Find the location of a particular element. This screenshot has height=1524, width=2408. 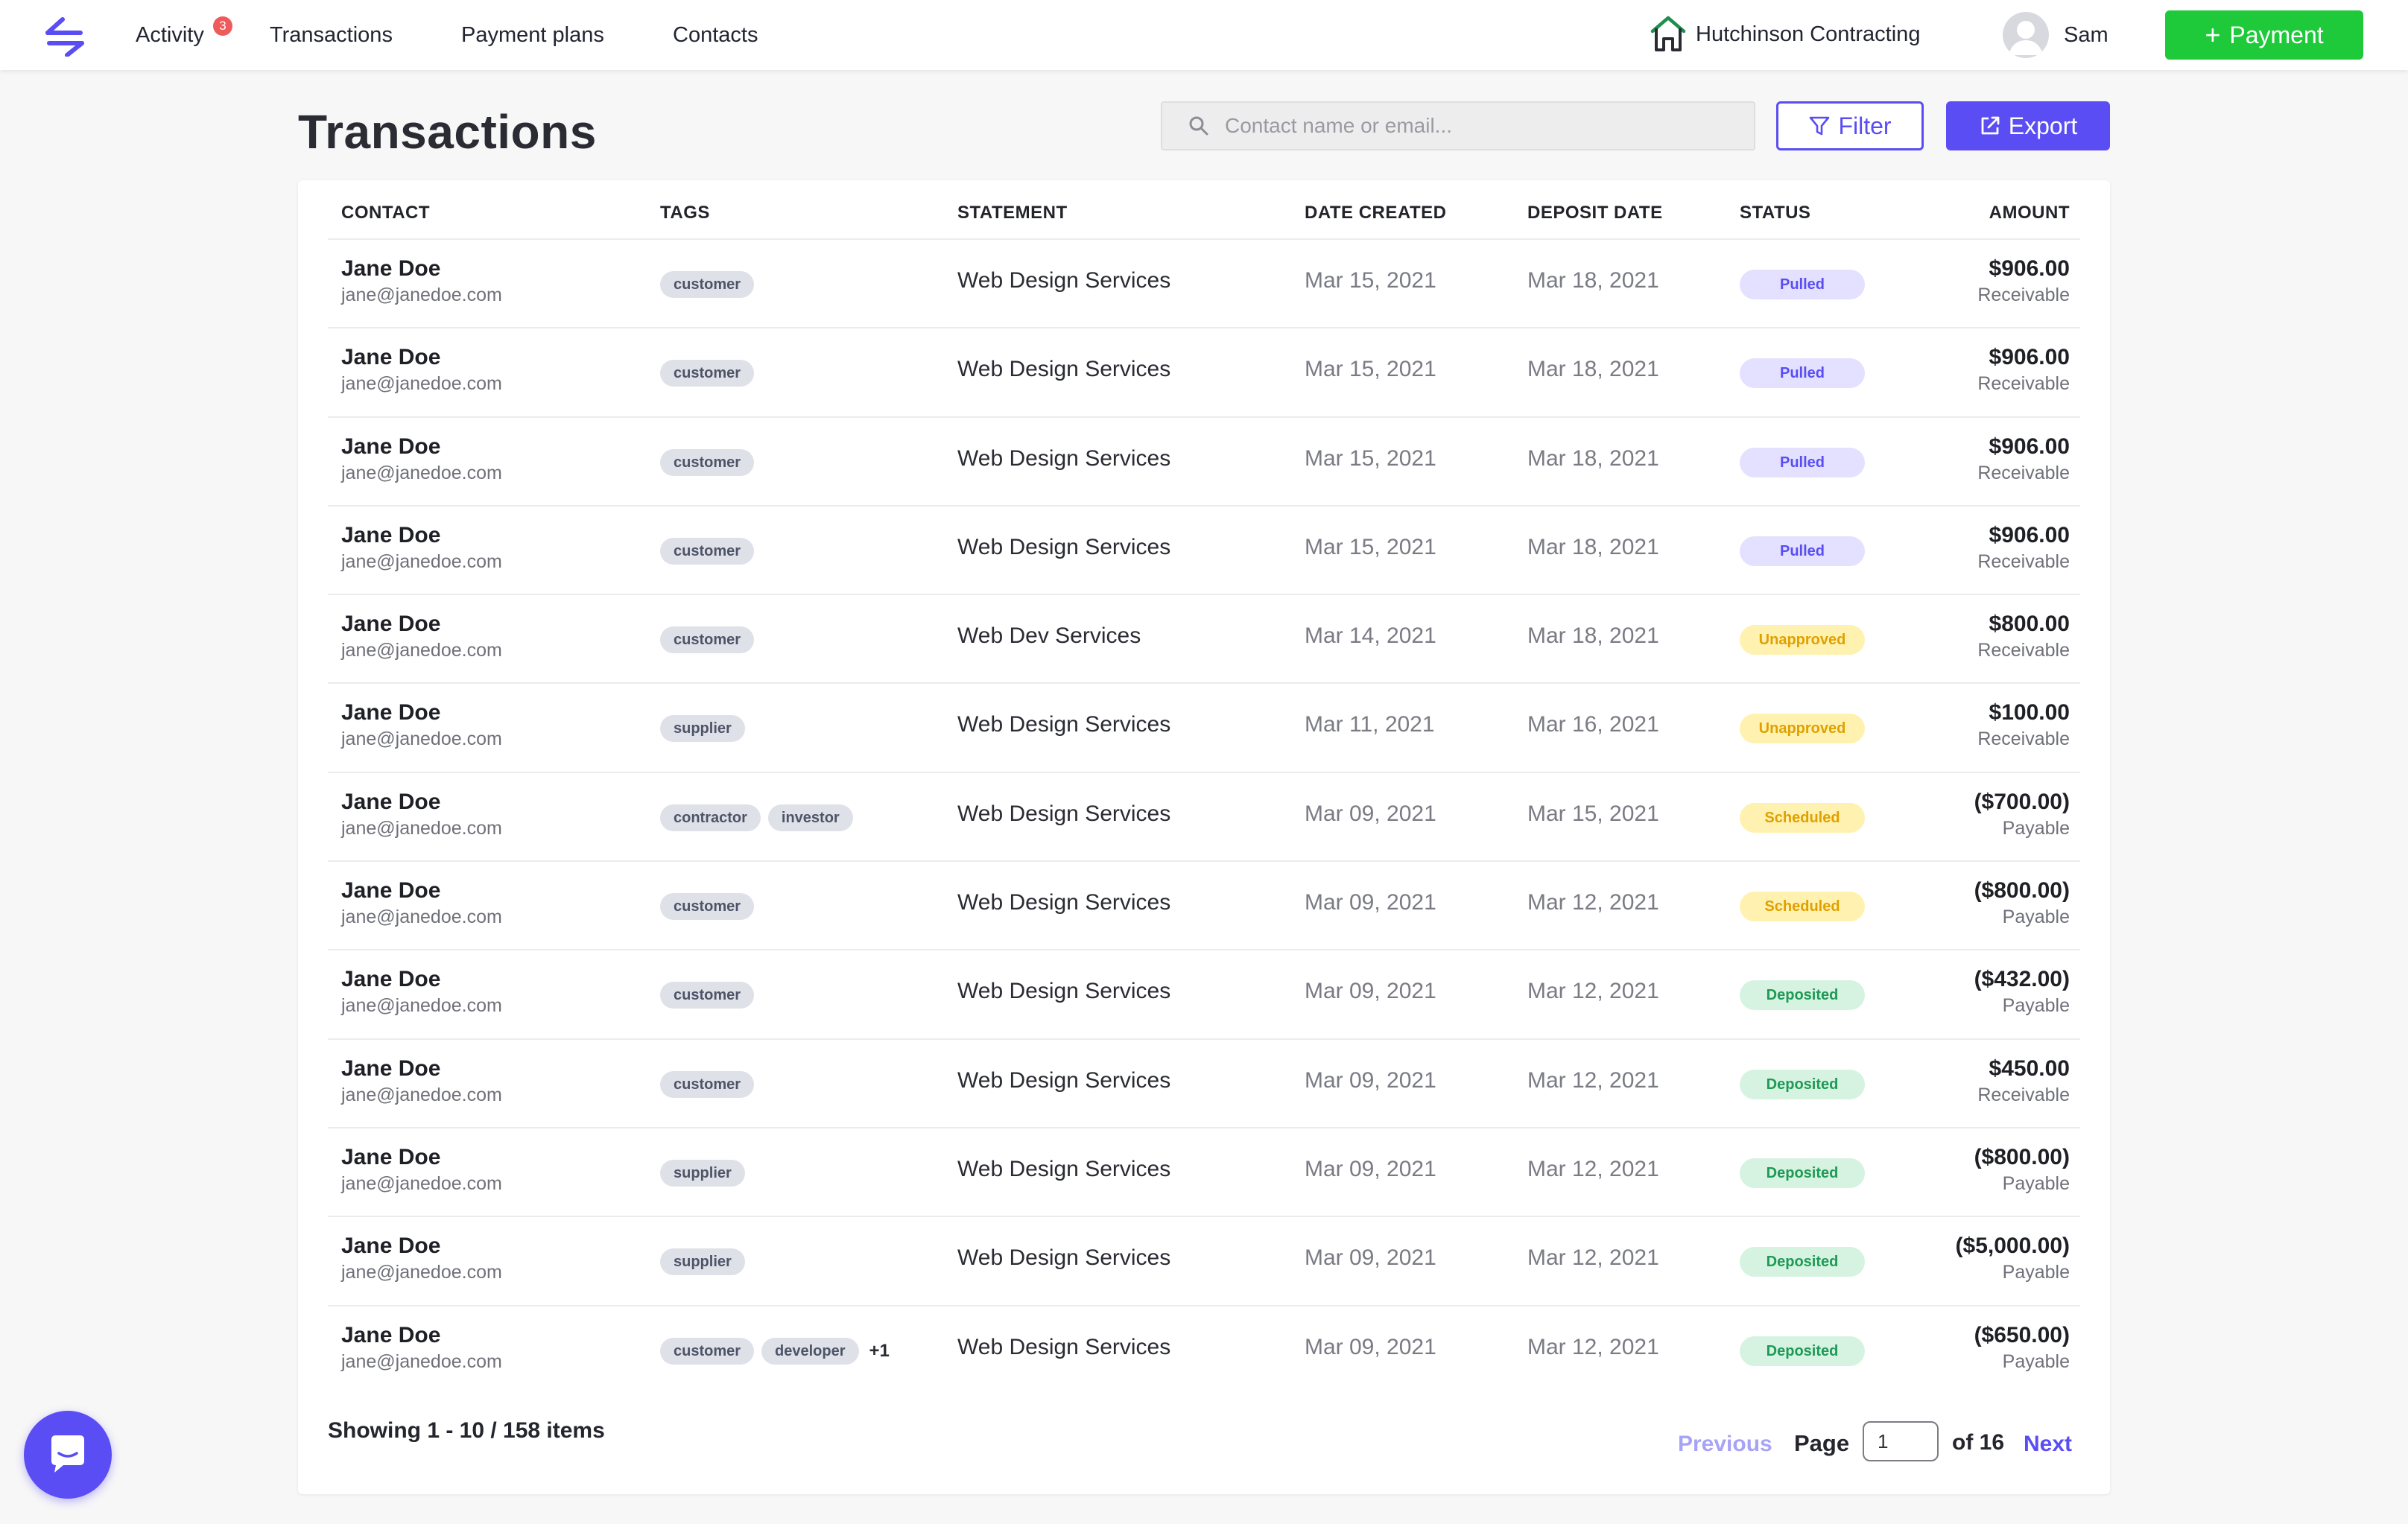

amount-value: $100.00 is located at coordinates (2029, 713).